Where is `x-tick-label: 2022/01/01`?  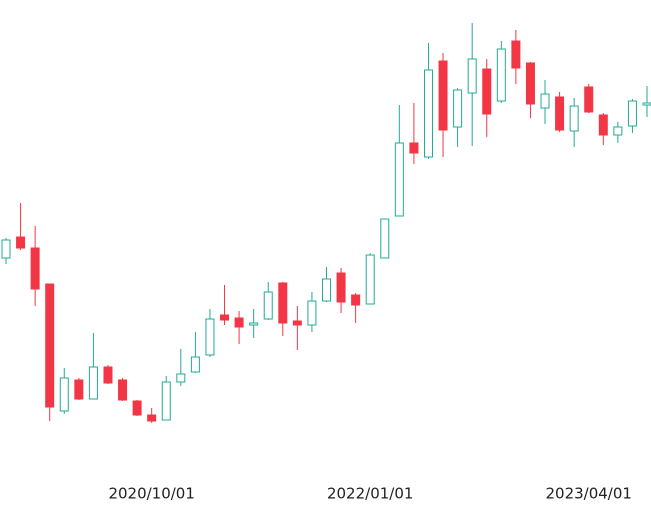
x-tick-label: 2022/01/01 is located at coordinates (370, 494).